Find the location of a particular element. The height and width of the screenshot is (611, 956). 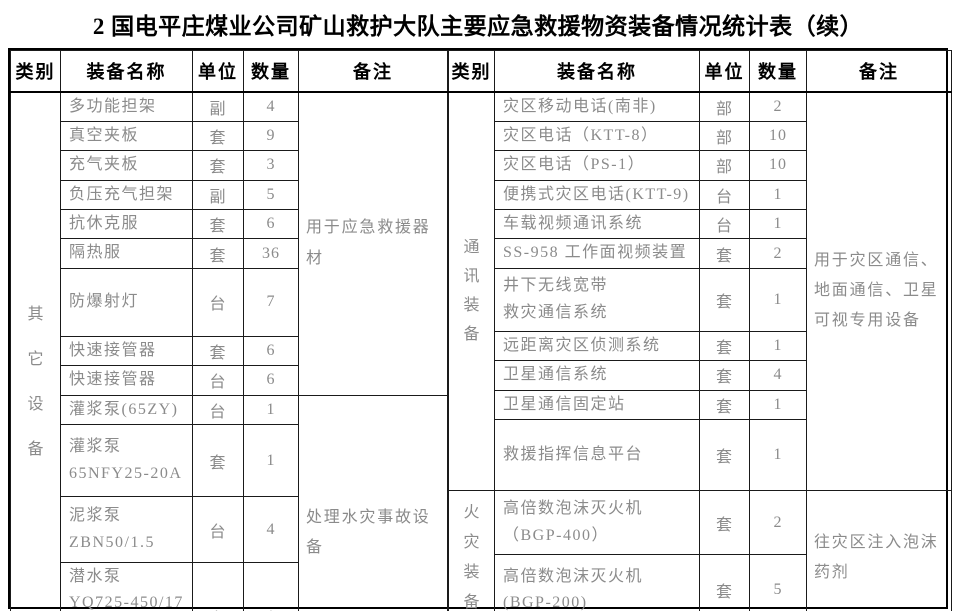

table-row: 灾区电话（PS-1） 部 10 is located at coordinates (700, 165).